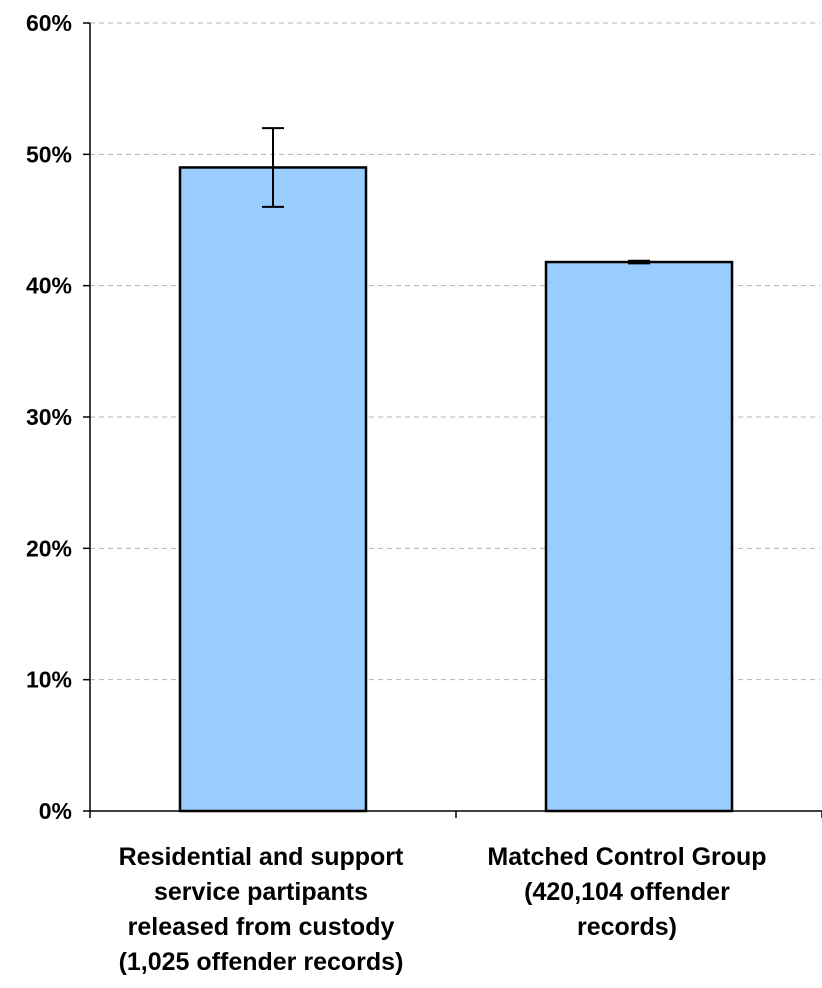  What do you see at coordinates (55, 811) in the screenshot?
I see `y-tick-label: 0%` at bounding box center [55, 811].